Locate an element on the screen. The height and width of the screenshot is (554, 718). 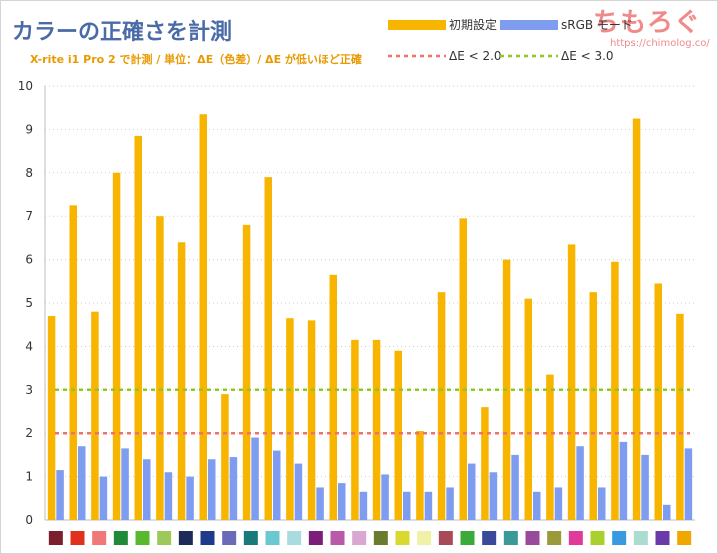
y-tick-label: 0 is located at coordinates (29, 520).